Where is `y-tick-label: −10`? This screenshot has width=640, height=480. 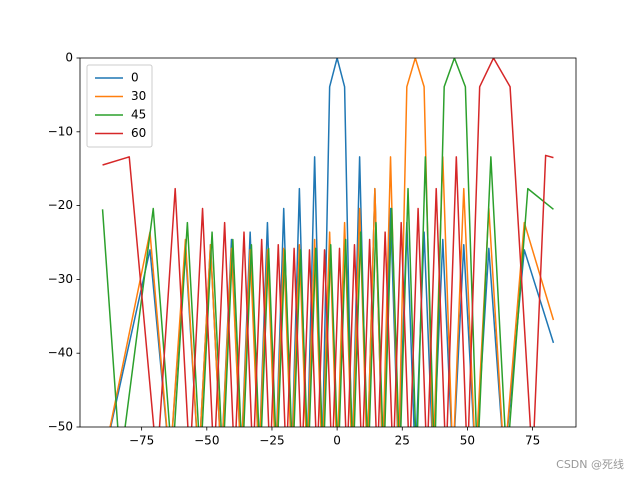
y-tick-label: −10 is located at coordinates (60, 131).